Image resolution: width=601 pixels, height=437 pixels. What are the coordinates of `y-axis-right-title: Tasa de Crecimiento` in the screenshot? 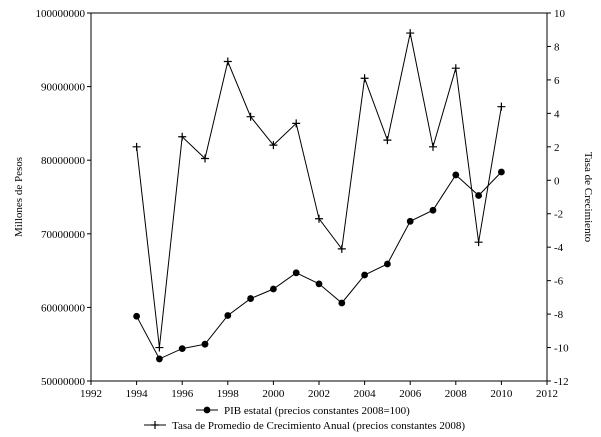 It's located at (588, 197).